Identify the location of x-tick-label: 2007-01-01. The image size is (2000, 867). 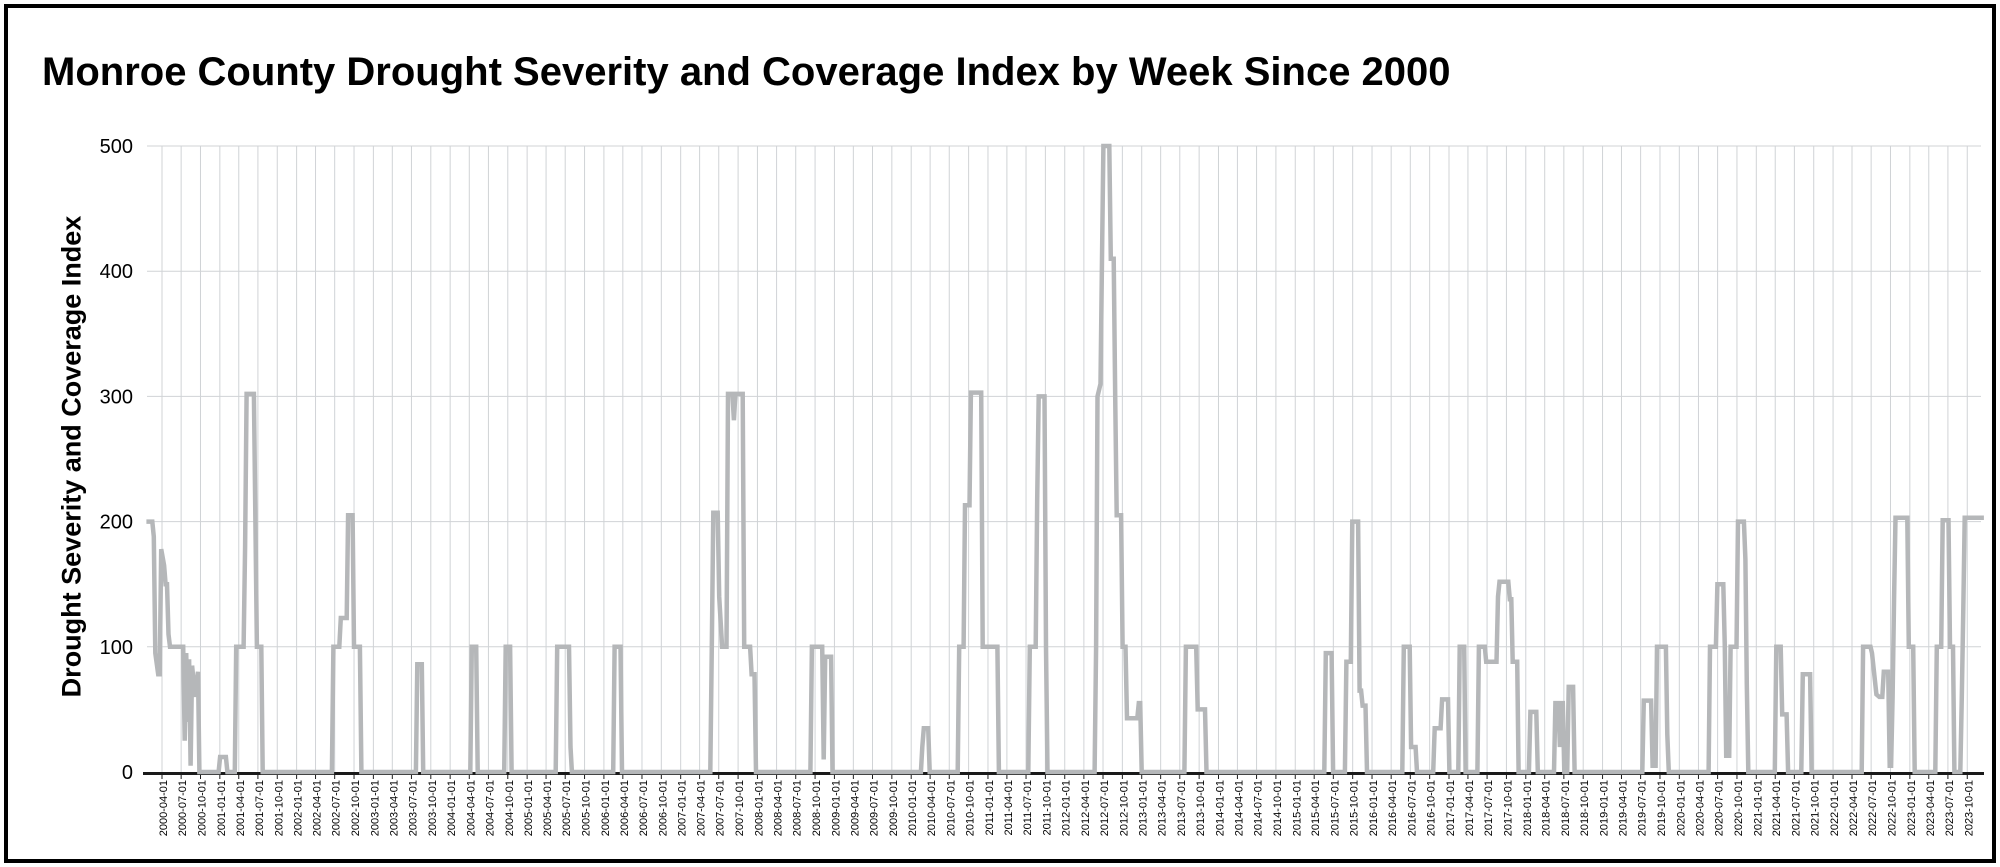
(683, 808).